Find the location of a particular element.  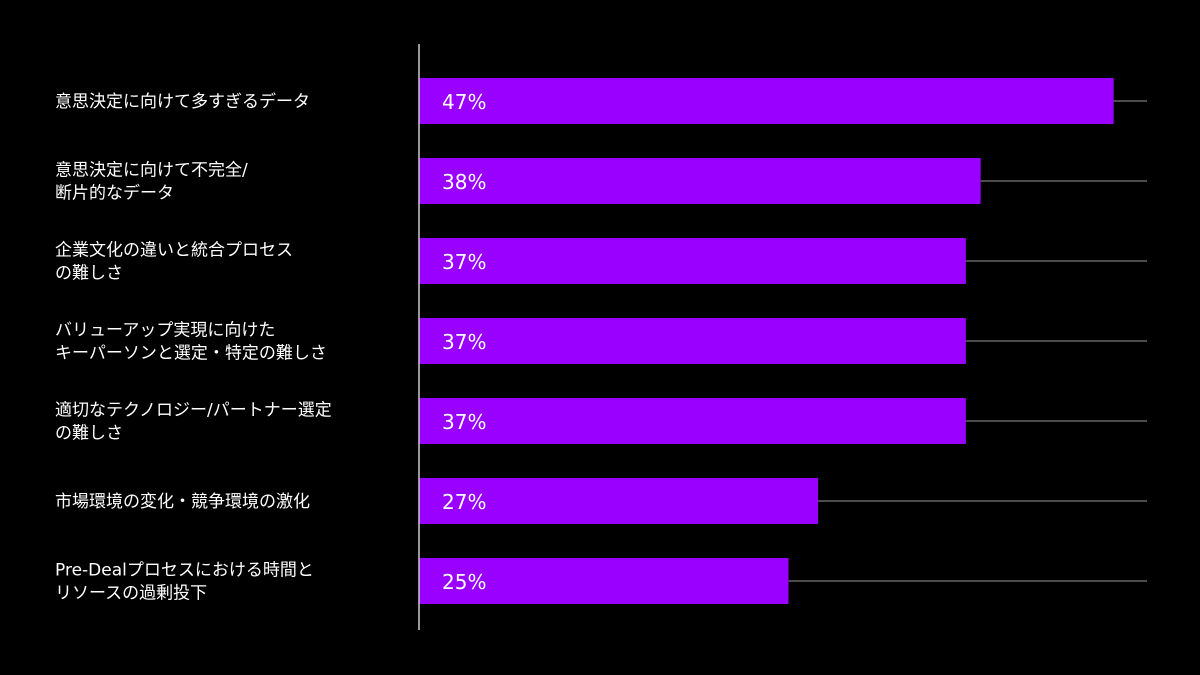

category-label: 適切なテクノロジー/パートナー選定の難しさ is located at coordinates (193, 422).